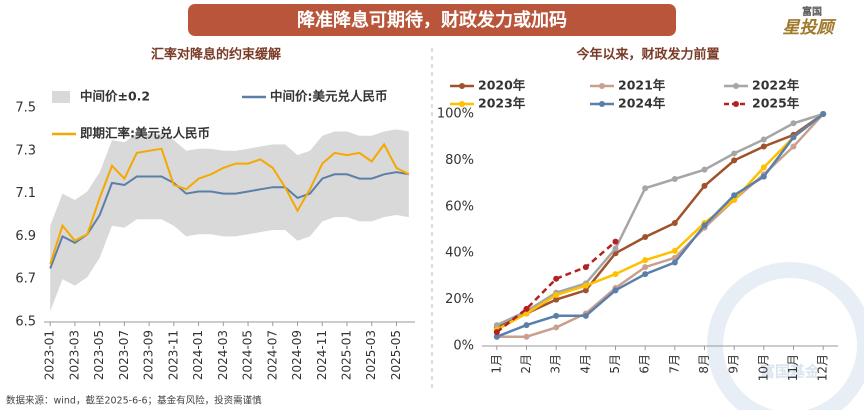  What do you see at coordinates (496, 364) in the screenshot?
I see `x-tick-label: 1月` at bounding box center [496, 364].